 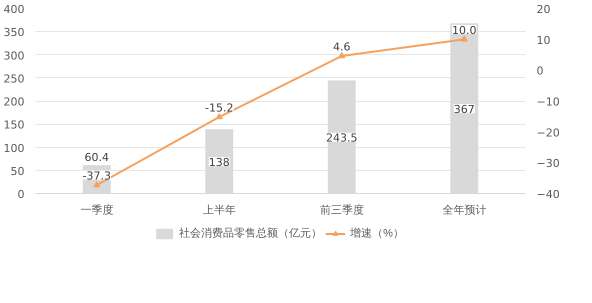 What do you see at coordinates (14, 148) in the screenshot?
I see `y-tick-label: 100` at bounding box center [14, 148].